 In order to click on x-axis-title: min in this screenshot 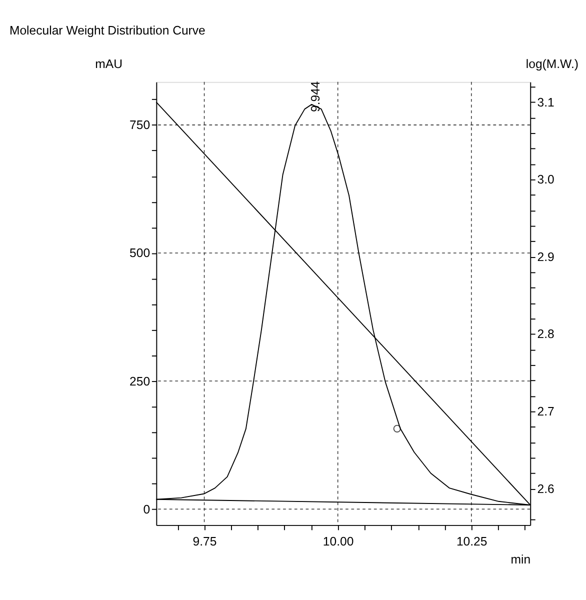, I will do `click(520, 559)`.